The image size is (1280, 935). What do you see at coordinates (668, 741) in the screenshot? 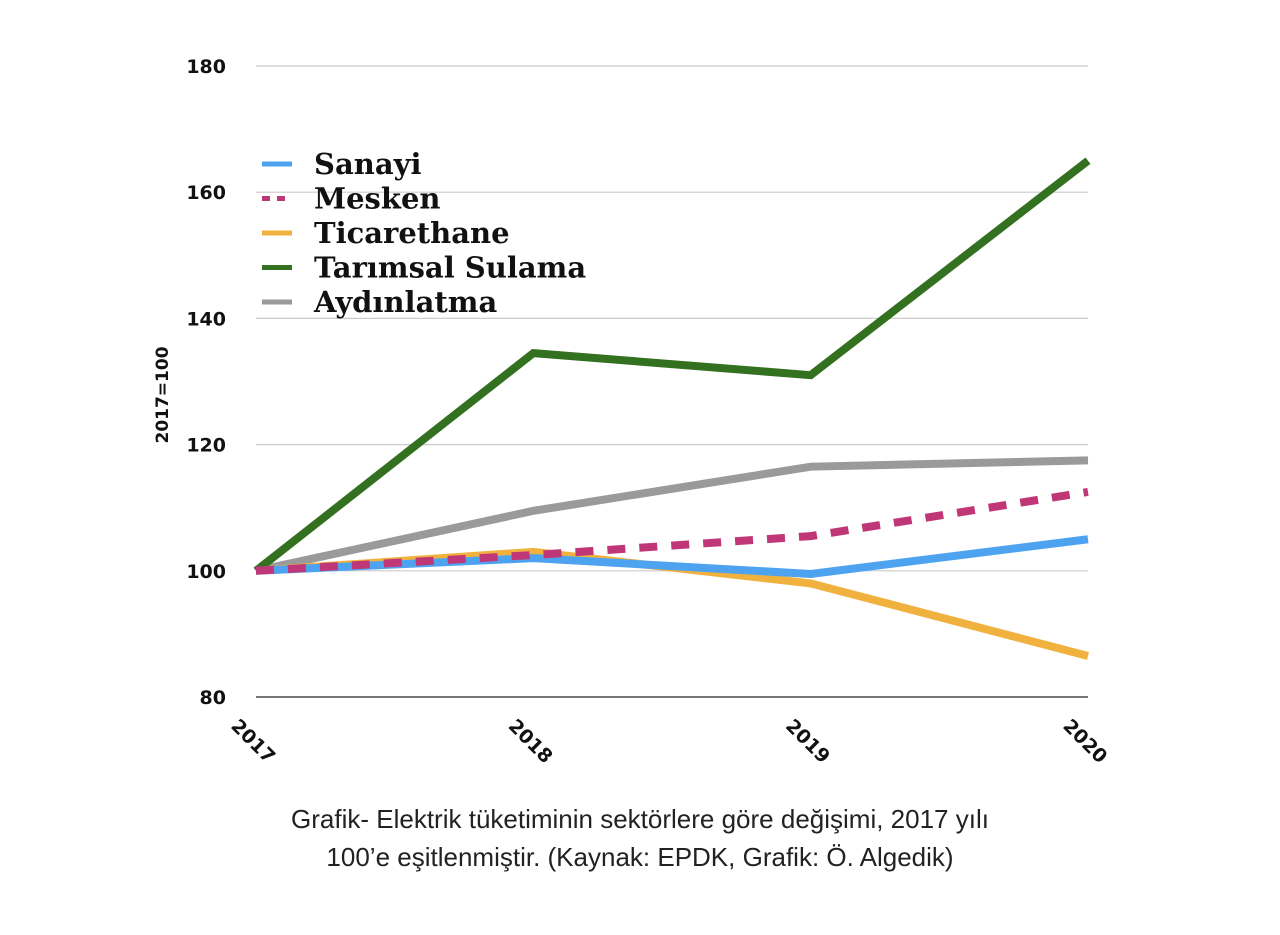
I see `x-axis-ticks: 2017 2018 2019 2020` at bounding box center [668, 741].